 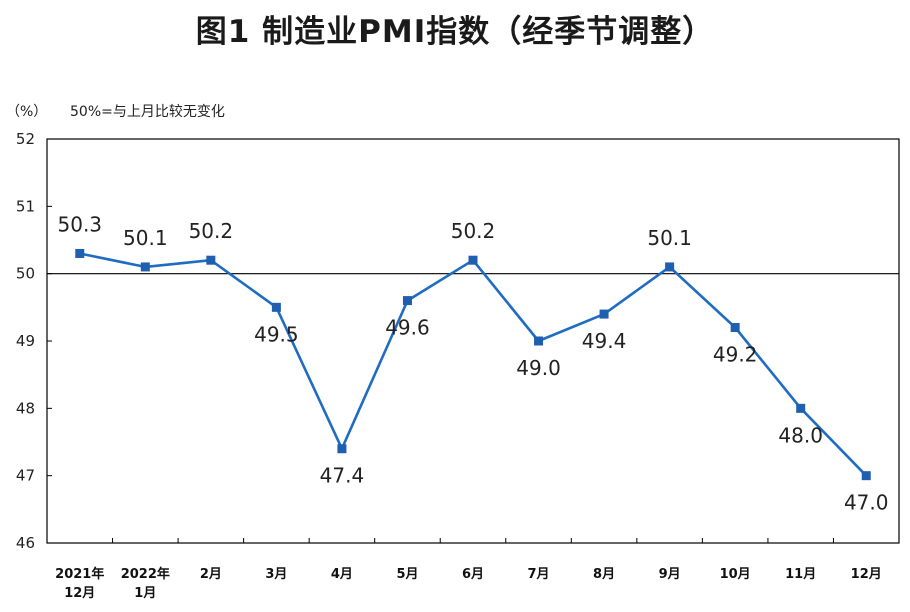 I want to click on x-tick-label: 6月, so click(x=473, y=574).